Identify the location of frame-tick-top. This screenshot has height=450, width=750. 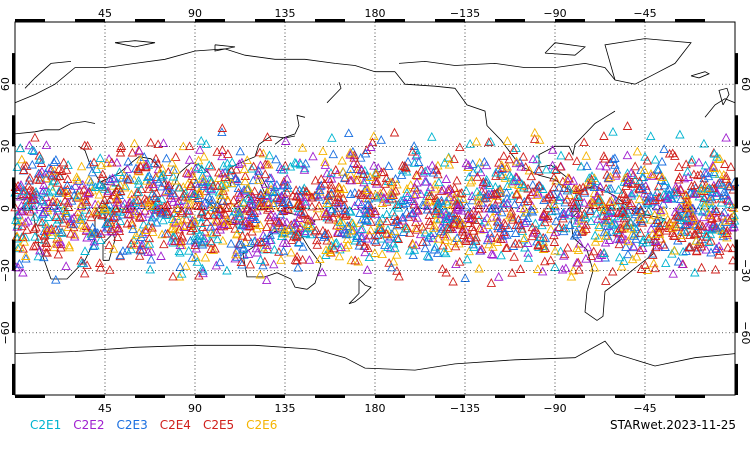
(30, 20).